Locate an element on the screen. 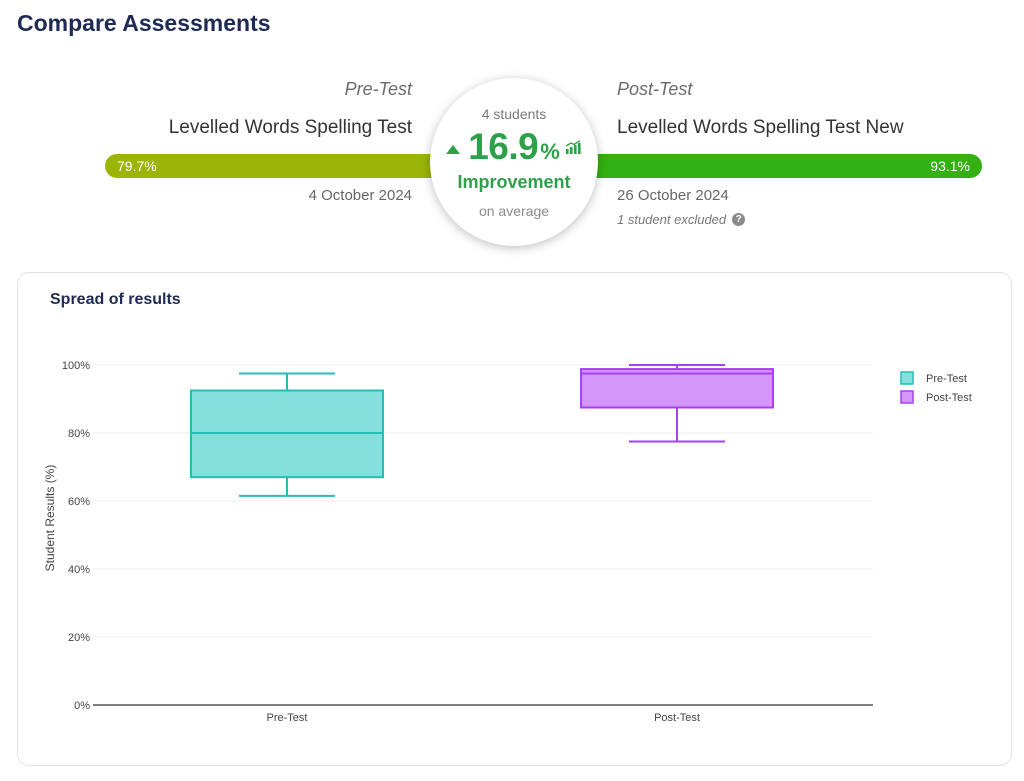 This screenshot has height=781, width=1024. student-count: 4 students is located at coordinates (514, 114).